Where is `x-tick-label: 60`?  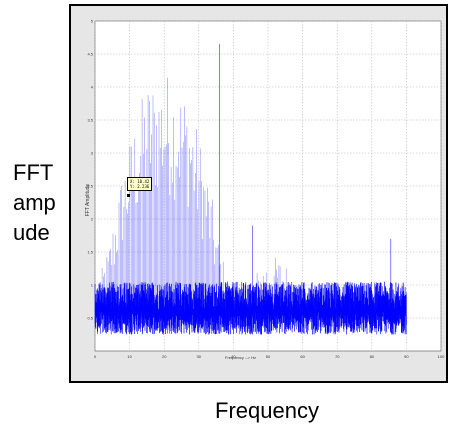
x-tick-label: 60 is located at coordinates (302, 356).